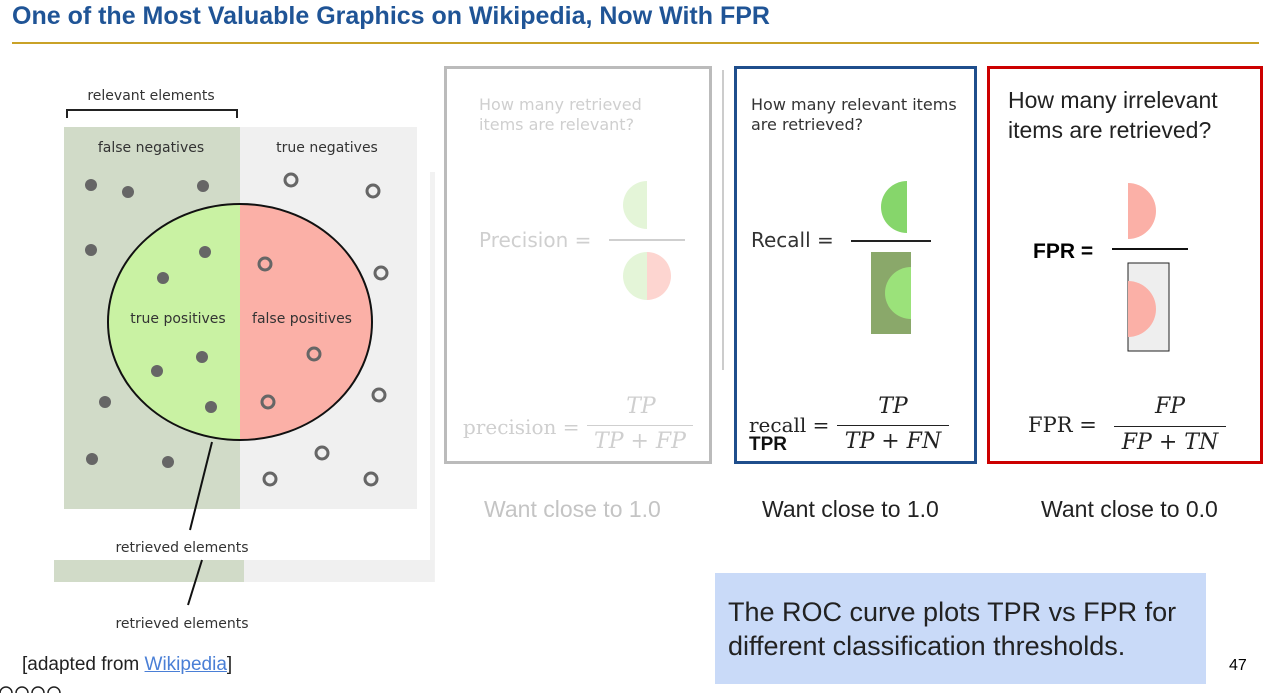 The height and width of the screenshot is (693, 1273). I want to click on fpr-denominator: FP + TN, so click(1170, 442).